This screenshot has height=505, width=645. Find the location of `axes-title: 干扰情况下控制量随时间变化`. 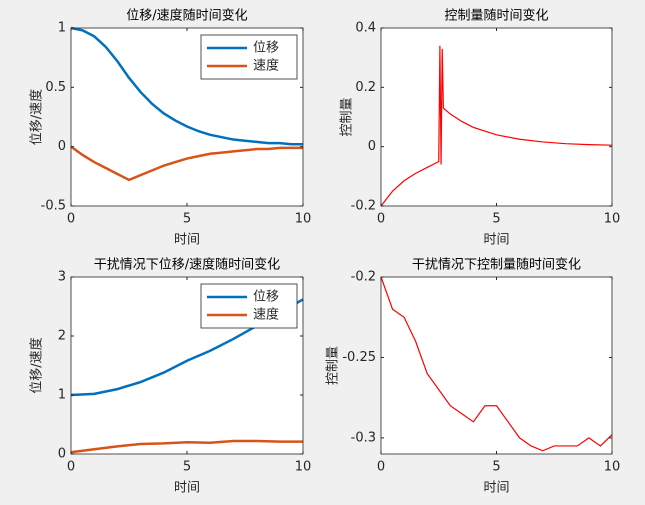

axes-title: 干扰情况下控制量随时间变化 is located at coordinates (496, 265).